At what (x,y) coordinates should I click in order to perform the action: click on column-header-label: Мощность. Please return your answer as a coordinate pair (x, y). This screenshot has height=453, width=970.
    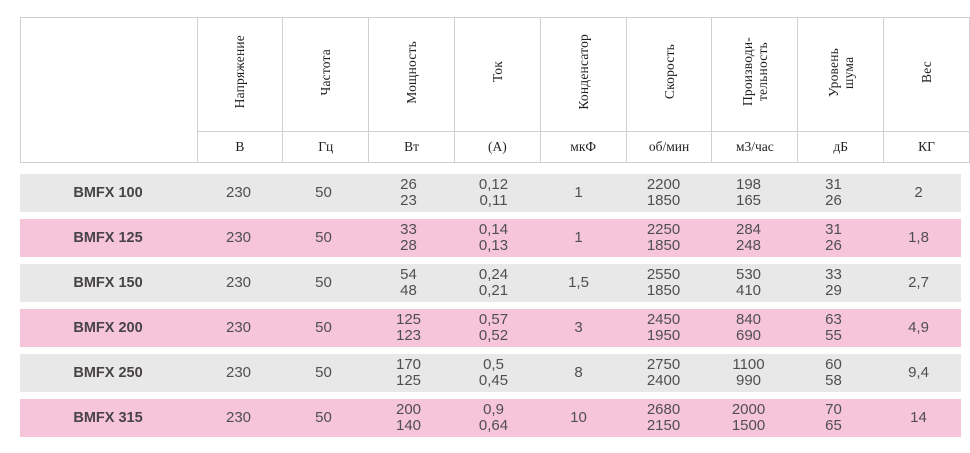
    Looking at the image, I should click on (412, 72).